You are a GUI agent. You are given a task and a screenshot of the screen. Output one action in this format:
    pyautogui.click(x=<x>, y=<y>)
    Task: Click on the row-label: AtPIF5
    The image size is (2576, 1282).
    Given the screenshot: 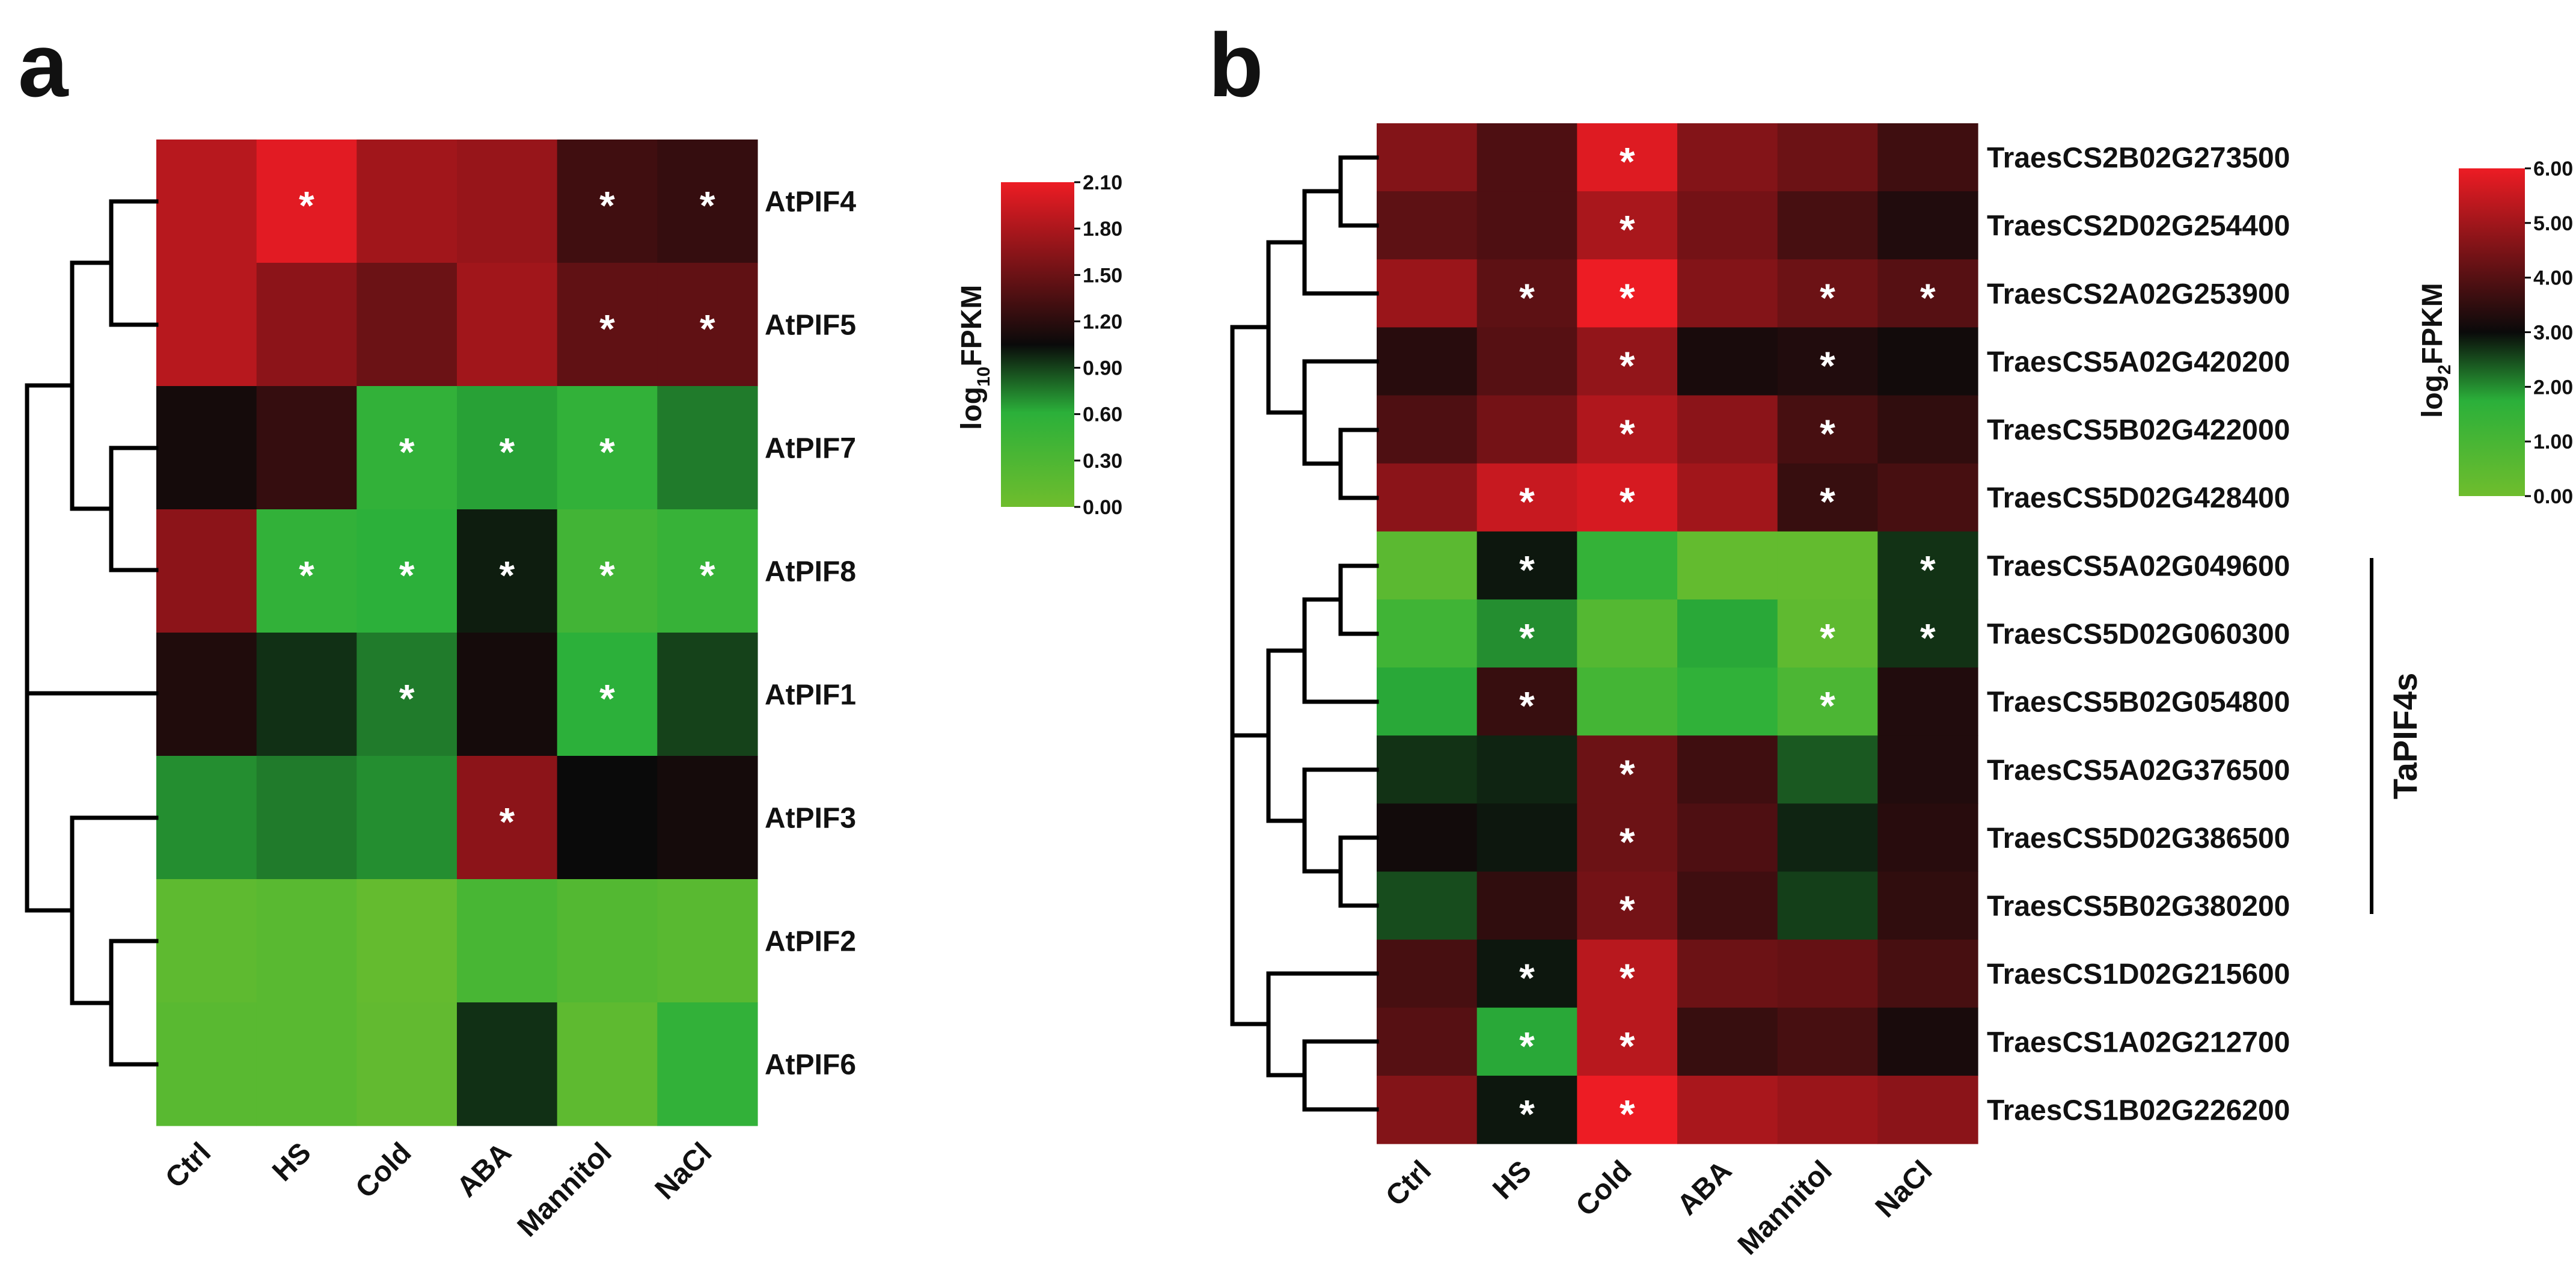 What is the action you would take?
    pyautogui.click(x=810, y=326)
    